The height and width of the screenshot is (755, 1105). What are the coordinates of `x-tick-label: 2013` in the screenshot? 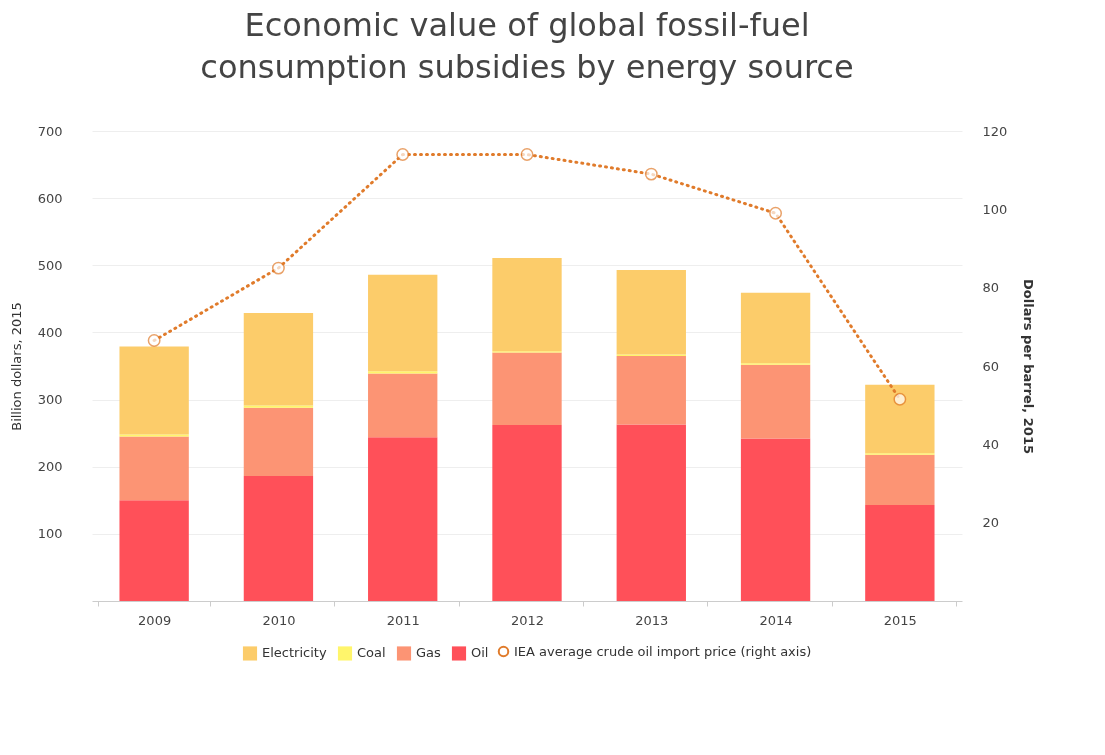 It's located at (652, 620).